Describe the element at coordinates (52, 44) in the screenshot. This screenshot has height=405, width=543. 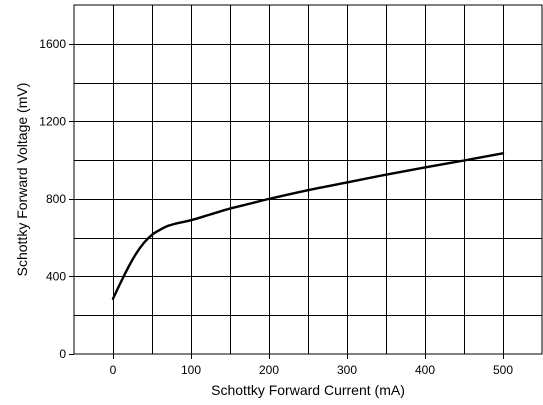
I see `y-tick-label: 1600` at that location.